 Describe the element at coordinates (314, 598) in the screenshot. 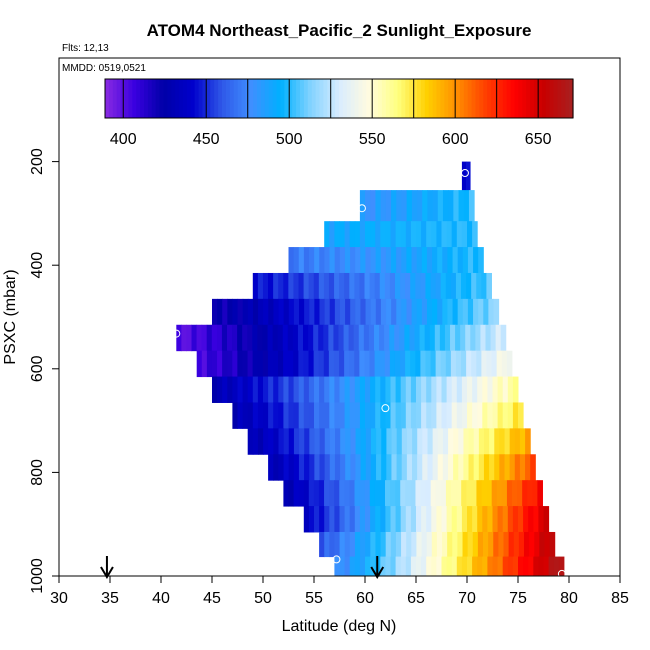

I see `x-tick-label: 55` at that location.